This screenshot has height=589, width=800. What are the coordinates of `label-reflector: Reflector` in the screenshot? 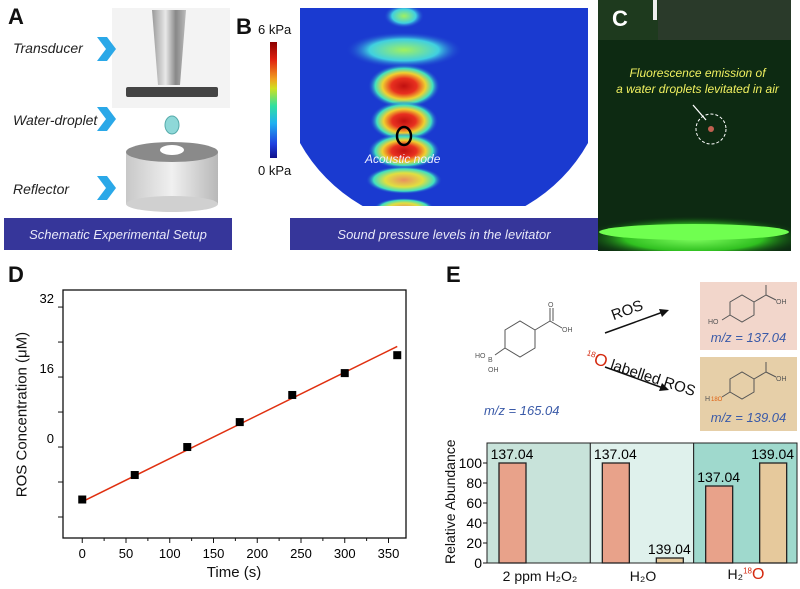 It's located at (41, 189).